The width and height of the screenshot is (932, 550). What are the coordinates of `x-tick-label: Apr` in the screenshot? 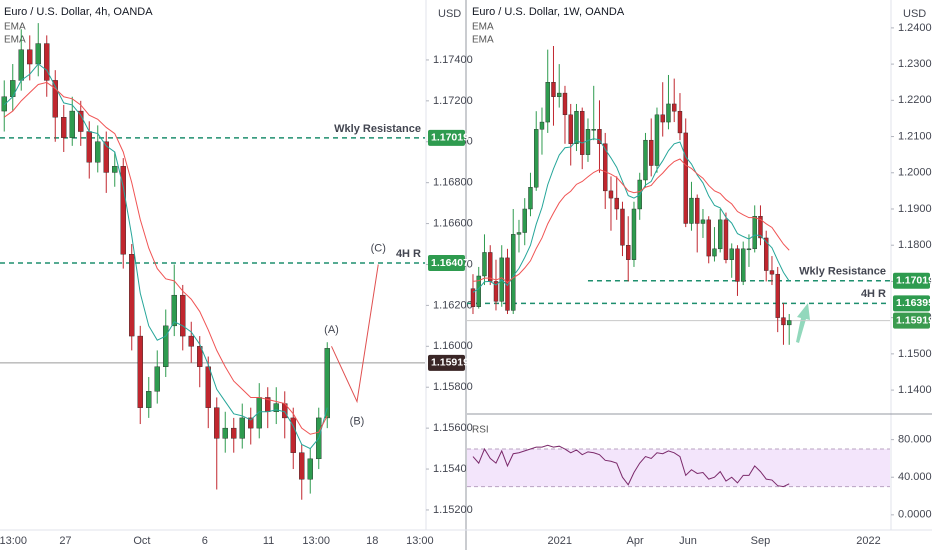 It's located at (635, 541).